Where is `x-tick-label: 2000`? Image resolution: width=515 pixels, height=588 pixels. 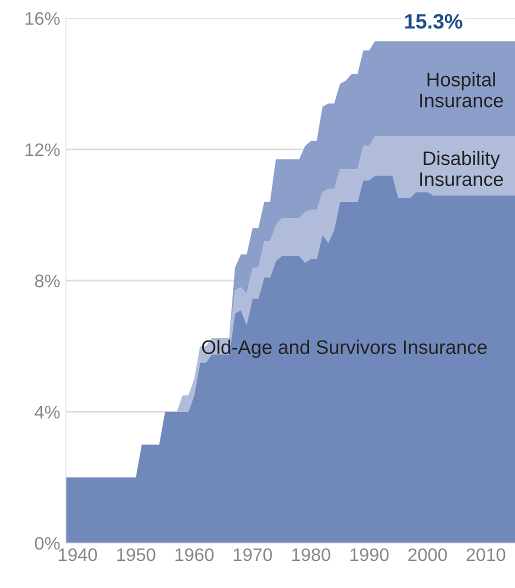 x-tick-label: 2000 is located at coordinates (427, 555).